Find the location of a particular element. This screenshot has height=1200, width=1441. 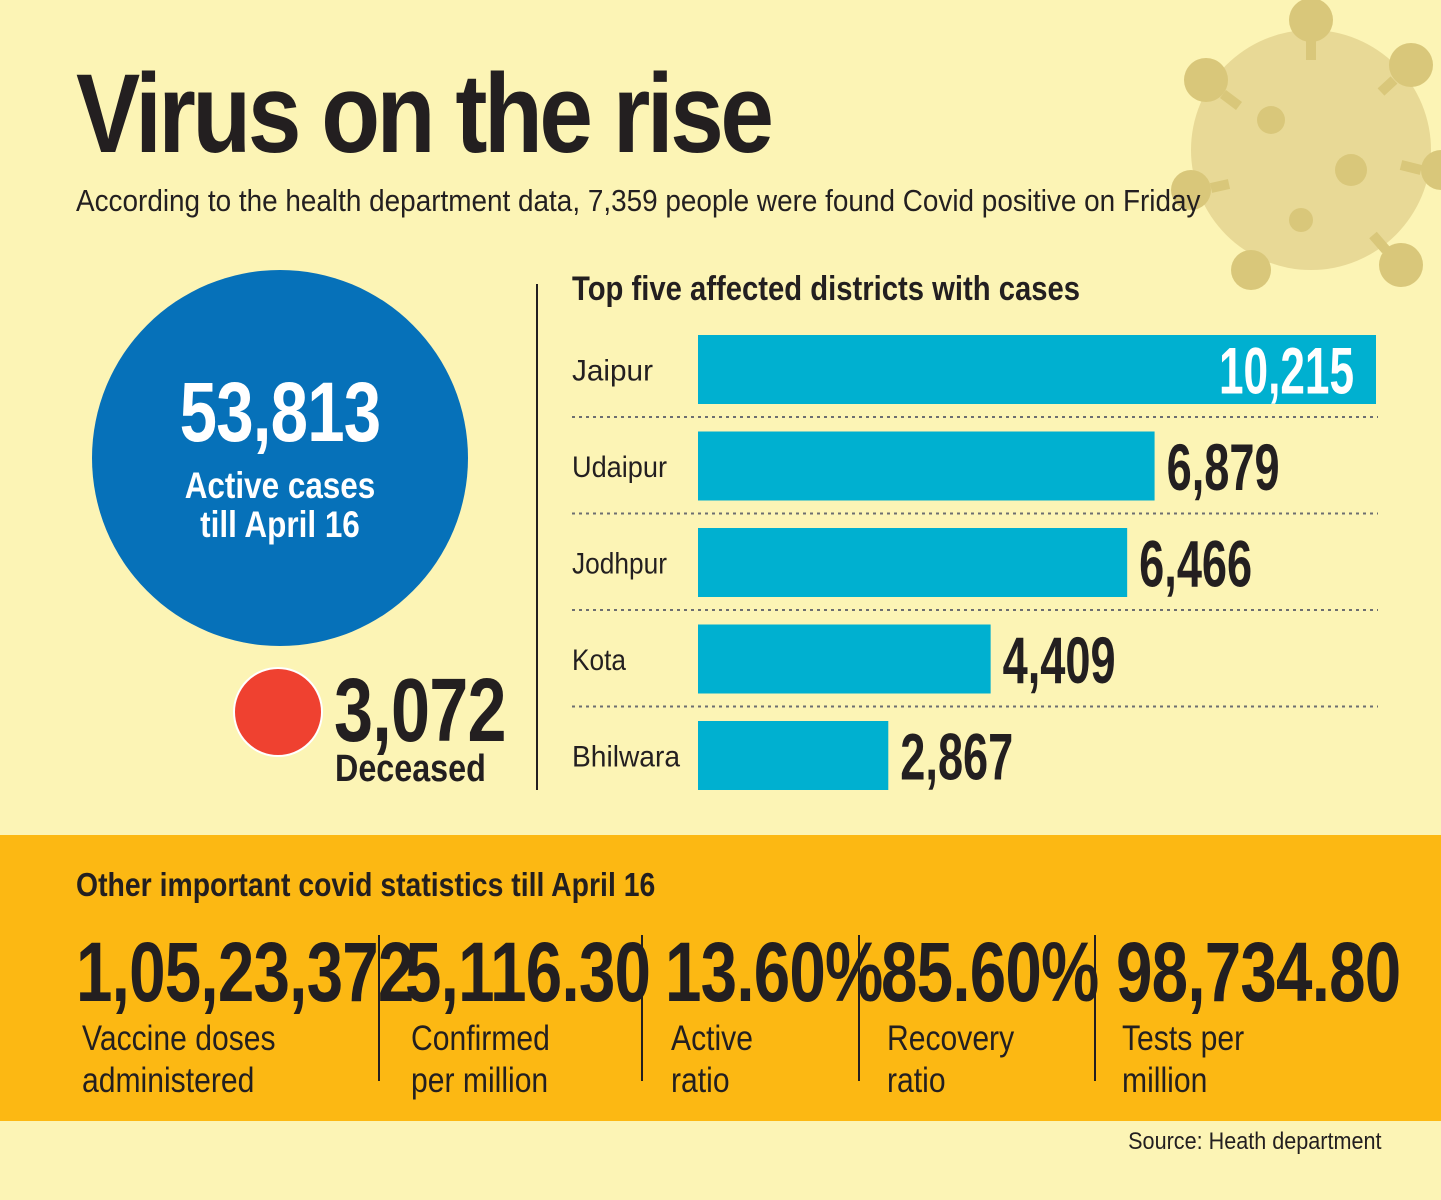

vertical-divider is located at coordinates (537, 537).